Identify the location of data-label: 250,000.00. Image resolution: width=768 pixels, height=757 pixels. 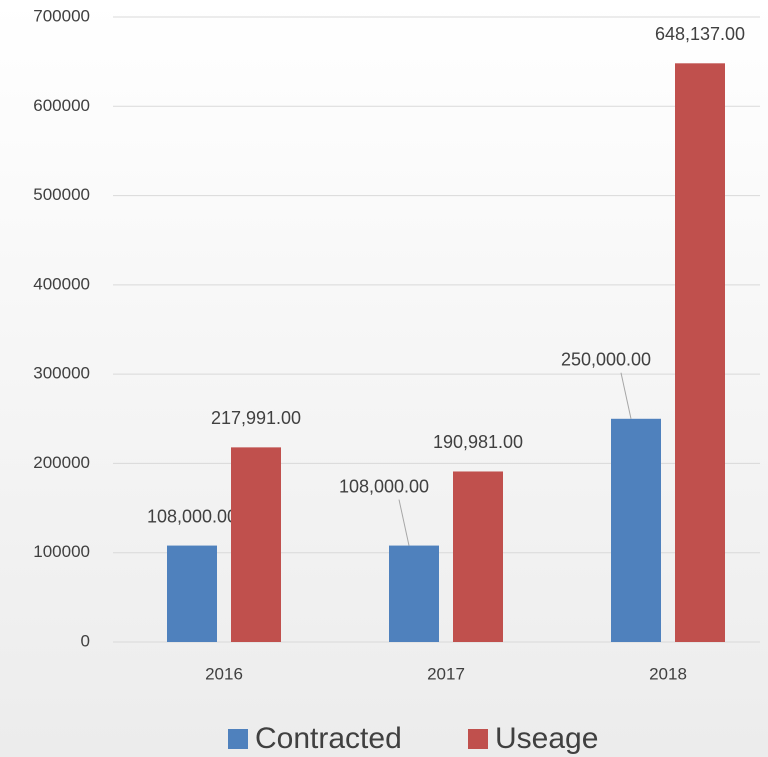
(606, 360).